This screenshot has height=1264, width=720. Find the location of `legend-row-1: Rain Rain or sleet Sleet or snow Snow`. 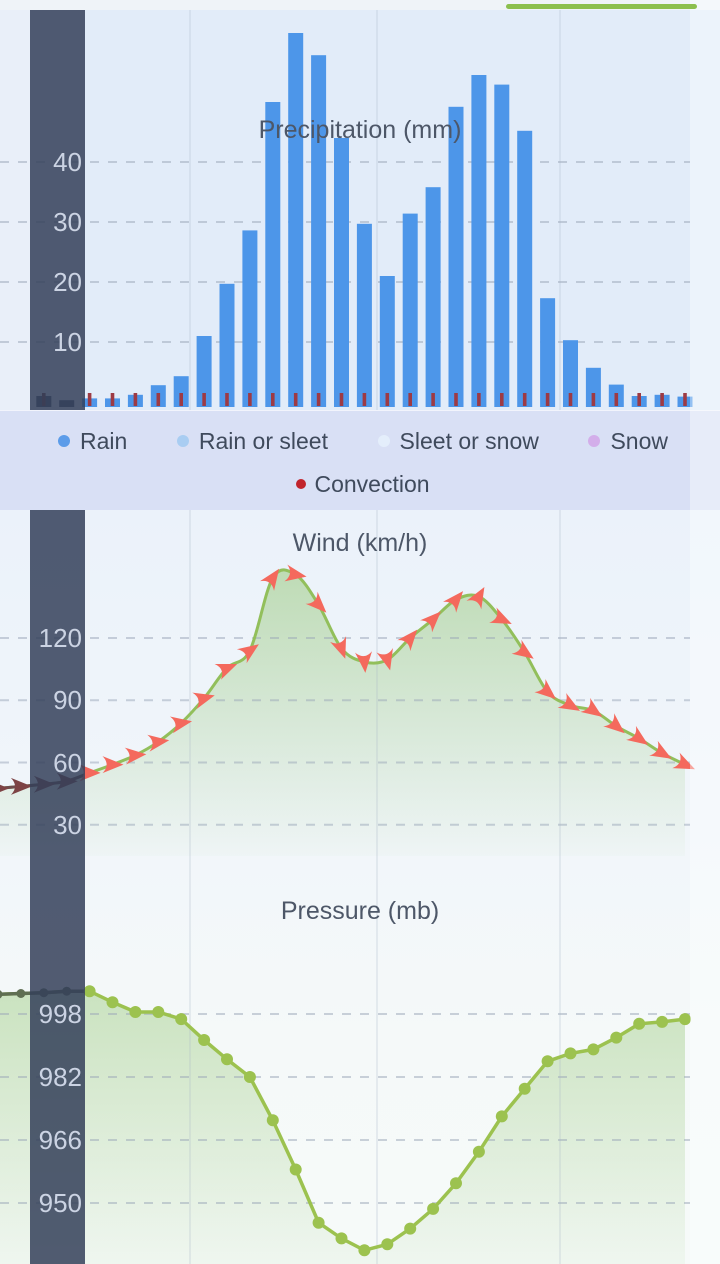

legend-row-1: Rain Rain or sleet Sleet or snow Snow is located at coordinates (360, 441).